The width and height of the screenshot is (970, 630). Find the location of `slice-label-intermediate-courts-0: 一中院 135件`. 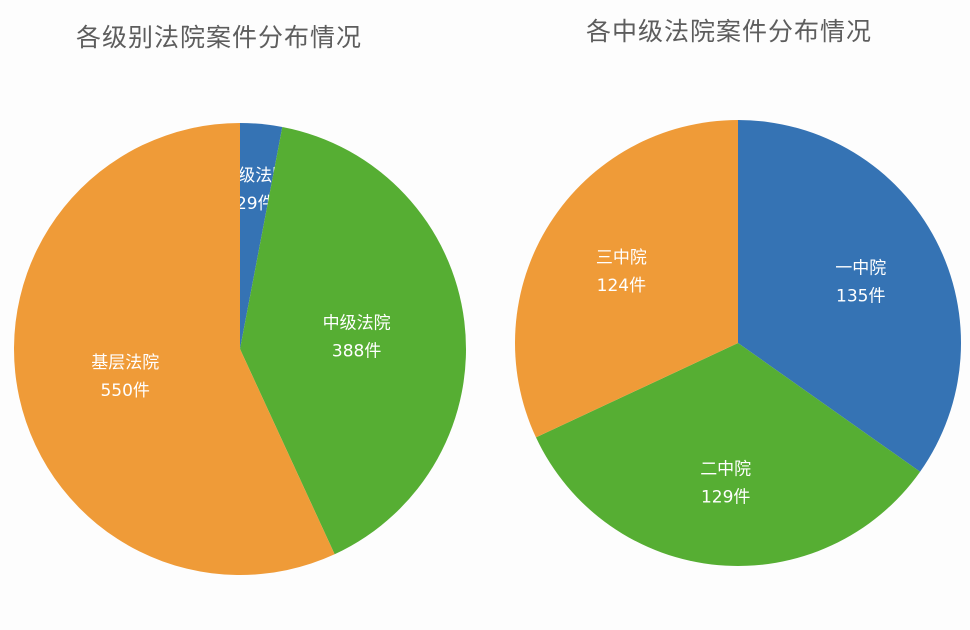

slice-label-intermediate-courts-0: 一中院 135件 is located at coordinates (860, 282).